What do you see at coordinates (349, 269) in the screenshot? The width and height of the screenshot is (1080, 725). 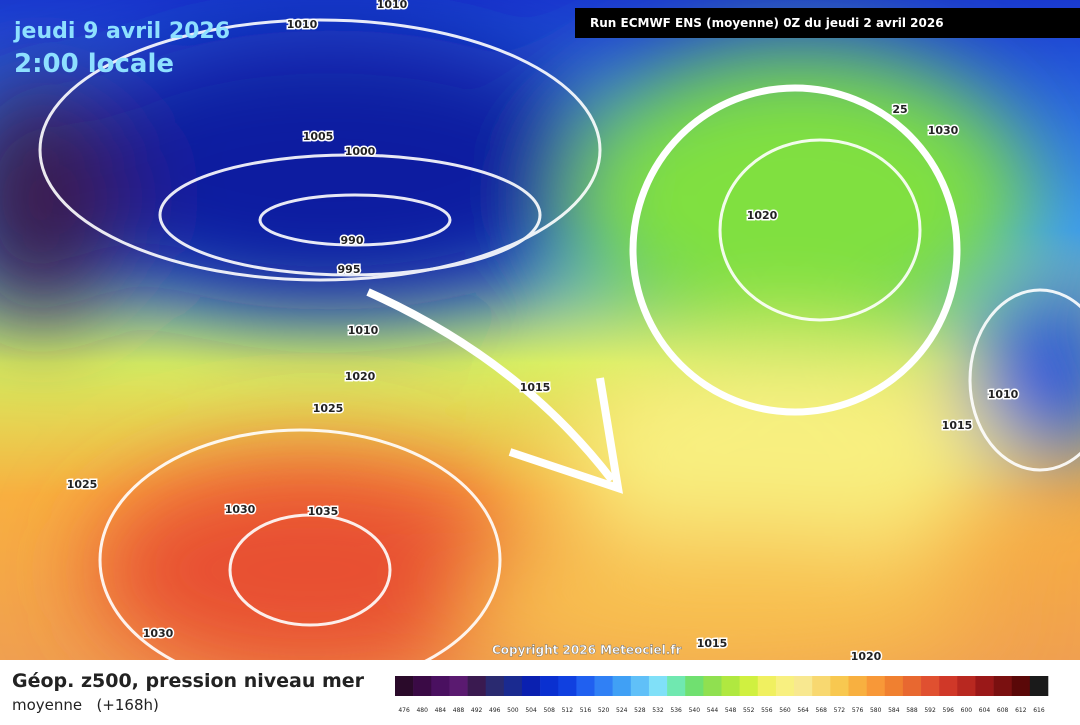 I see `isobar-label: 995` at bounding box center [349, 269].